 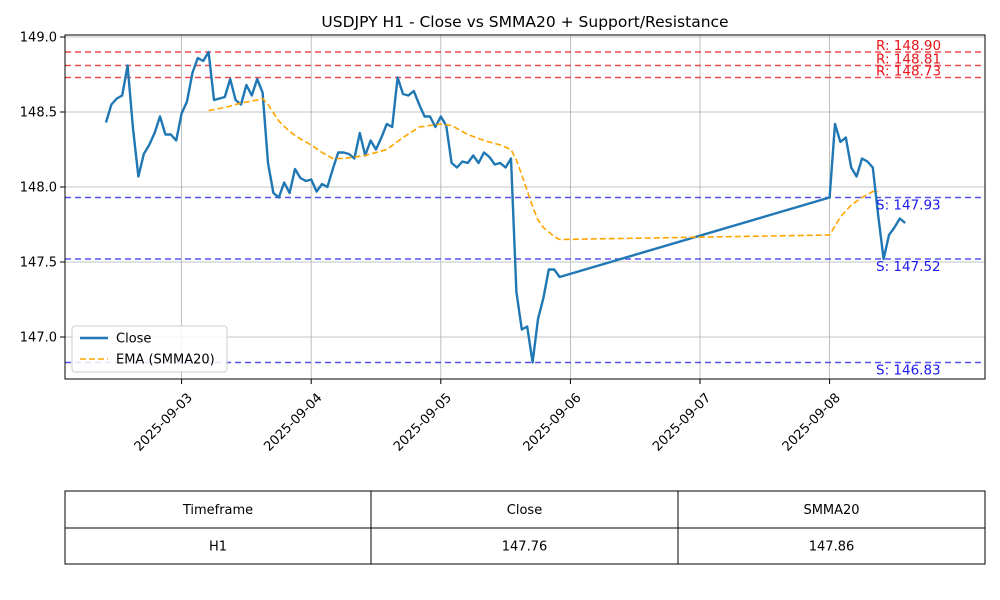 What do you see at coordinates (553, 423) in the screenshot?
I see `x-tick-label: 2025-09-06` at bounding box center [553, 423].